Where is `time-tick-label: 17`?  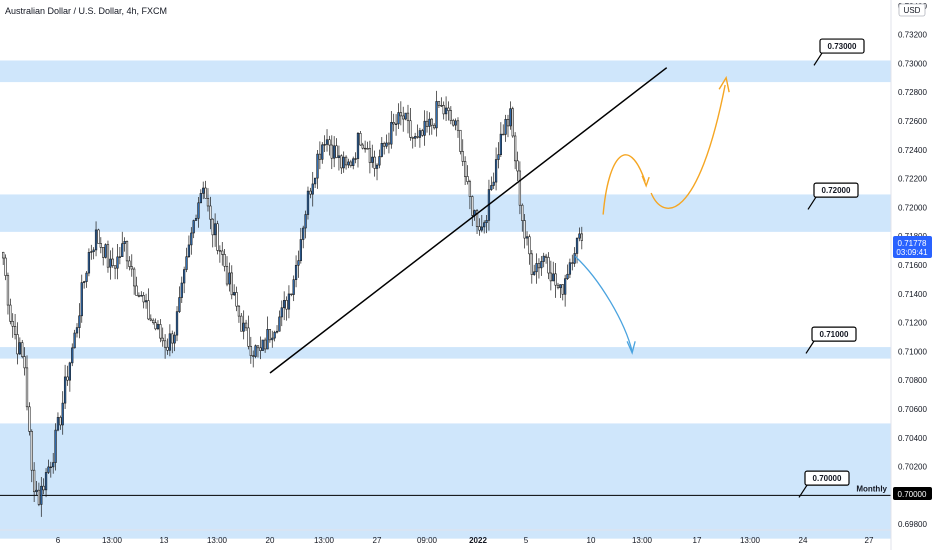 time-tick-label: 17 is located at coordinates (697, 540).